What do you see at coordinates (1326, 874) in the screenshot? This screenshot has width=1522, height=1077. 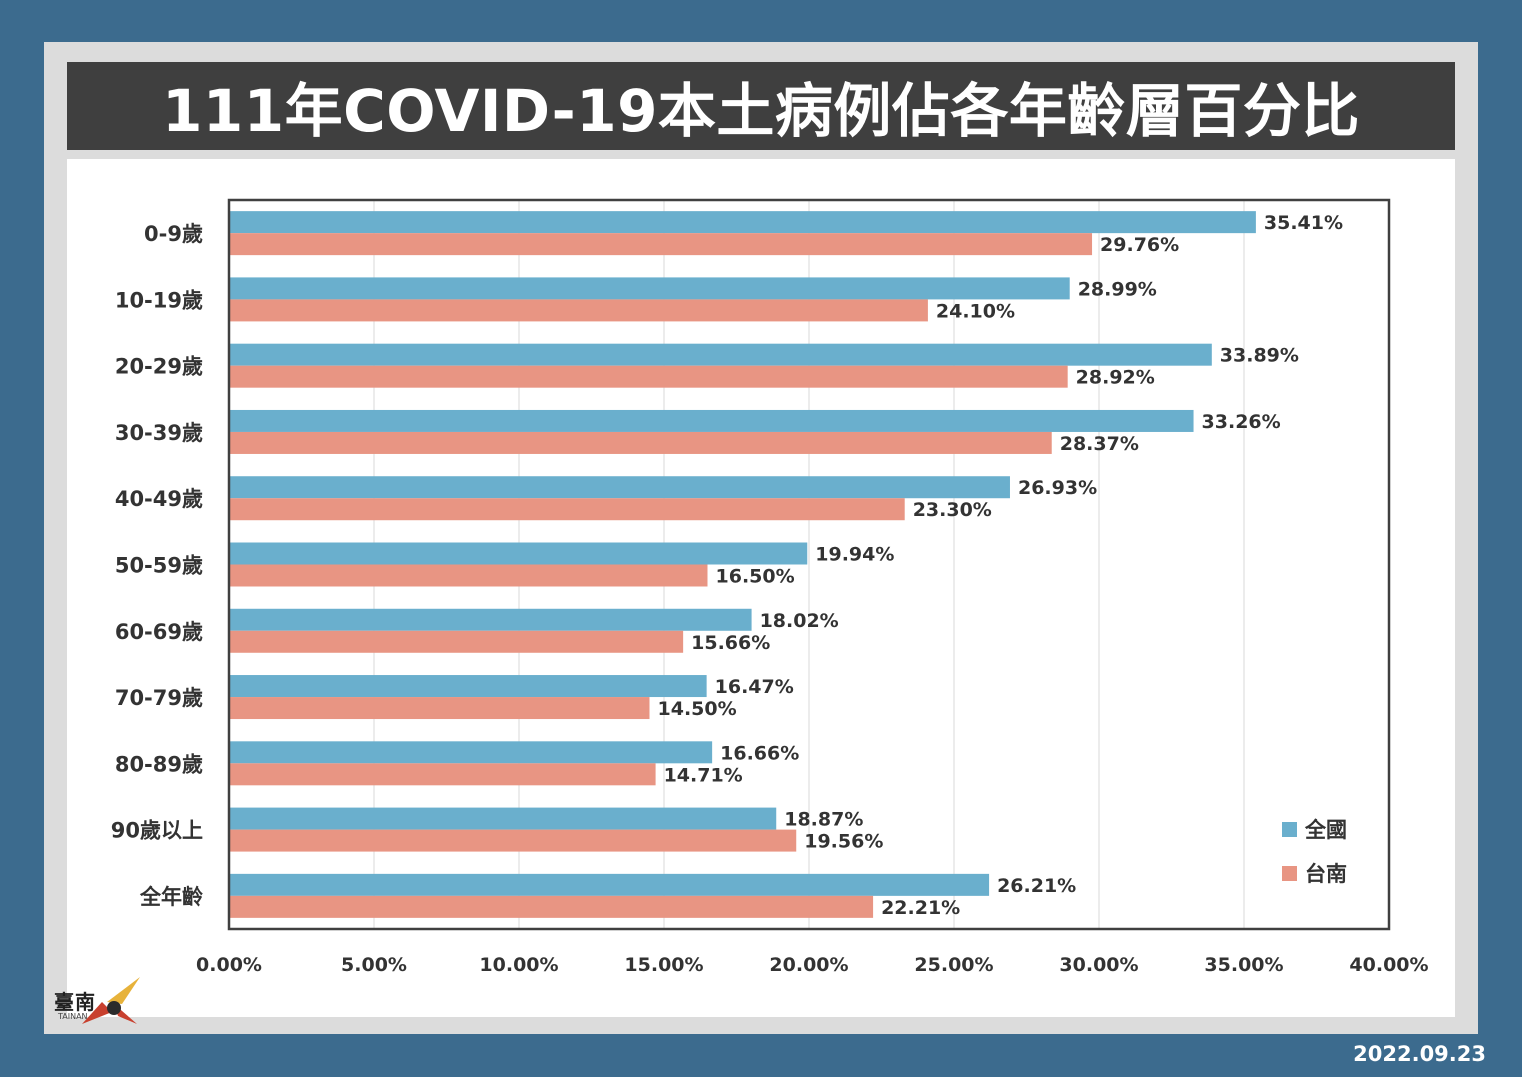 I see `legend-label: 台南` at bounding box center [1326, 874].